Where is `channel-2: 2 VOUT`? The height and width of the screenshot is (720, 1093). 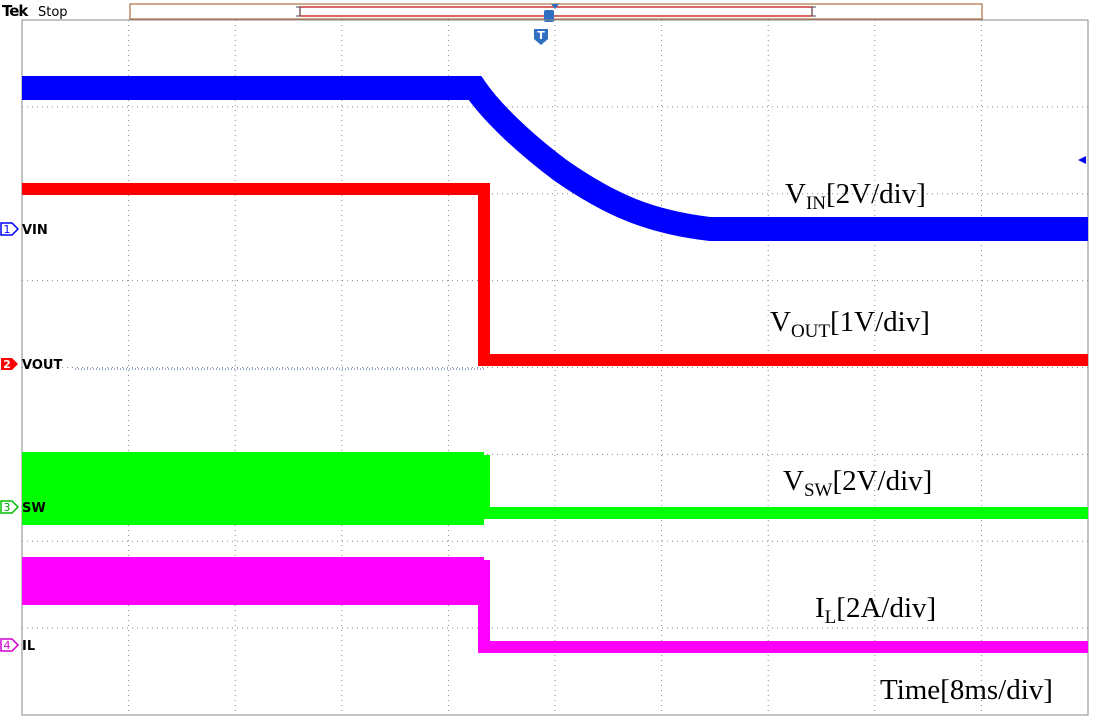
channel-2: 2 VOUT is located at coordinates (31, 365).